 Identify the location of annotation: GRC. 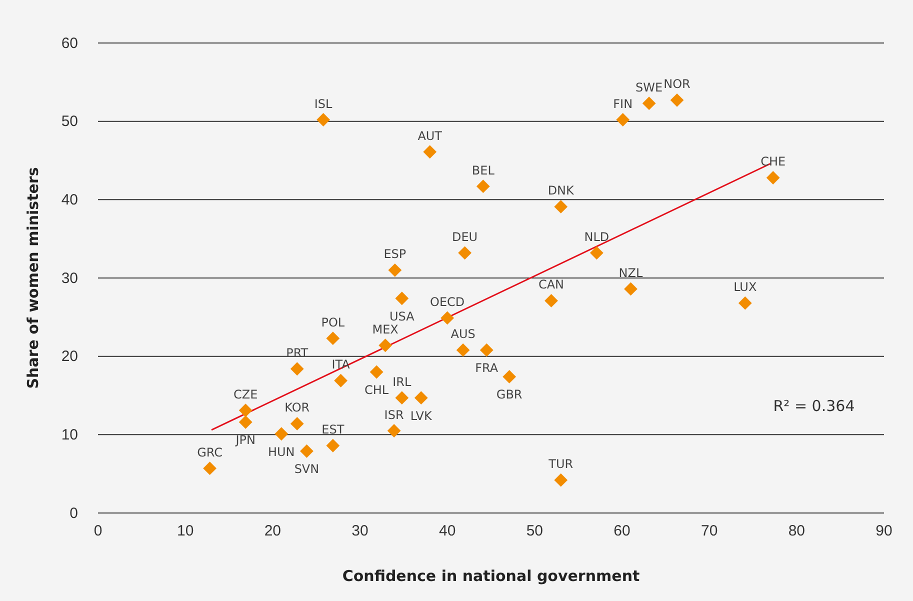
(209, 452).